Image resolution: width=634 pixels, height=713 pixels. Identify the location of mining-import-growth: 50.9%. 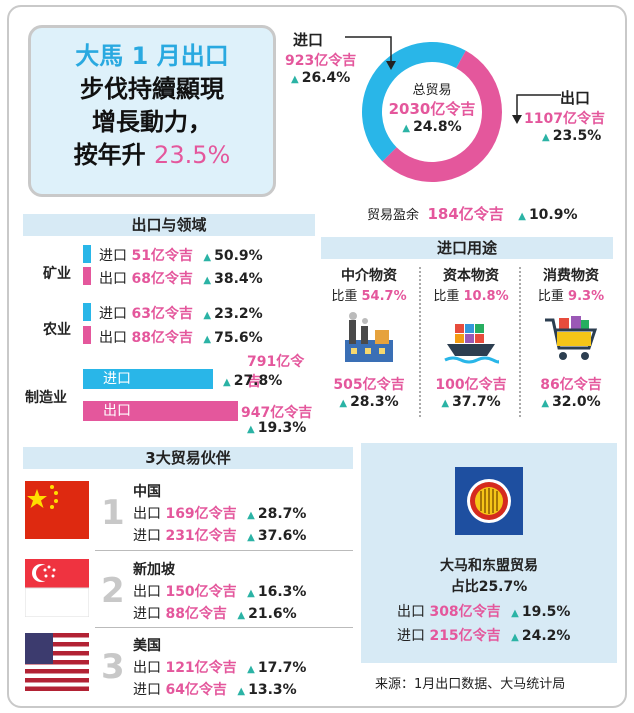
(238, 256).